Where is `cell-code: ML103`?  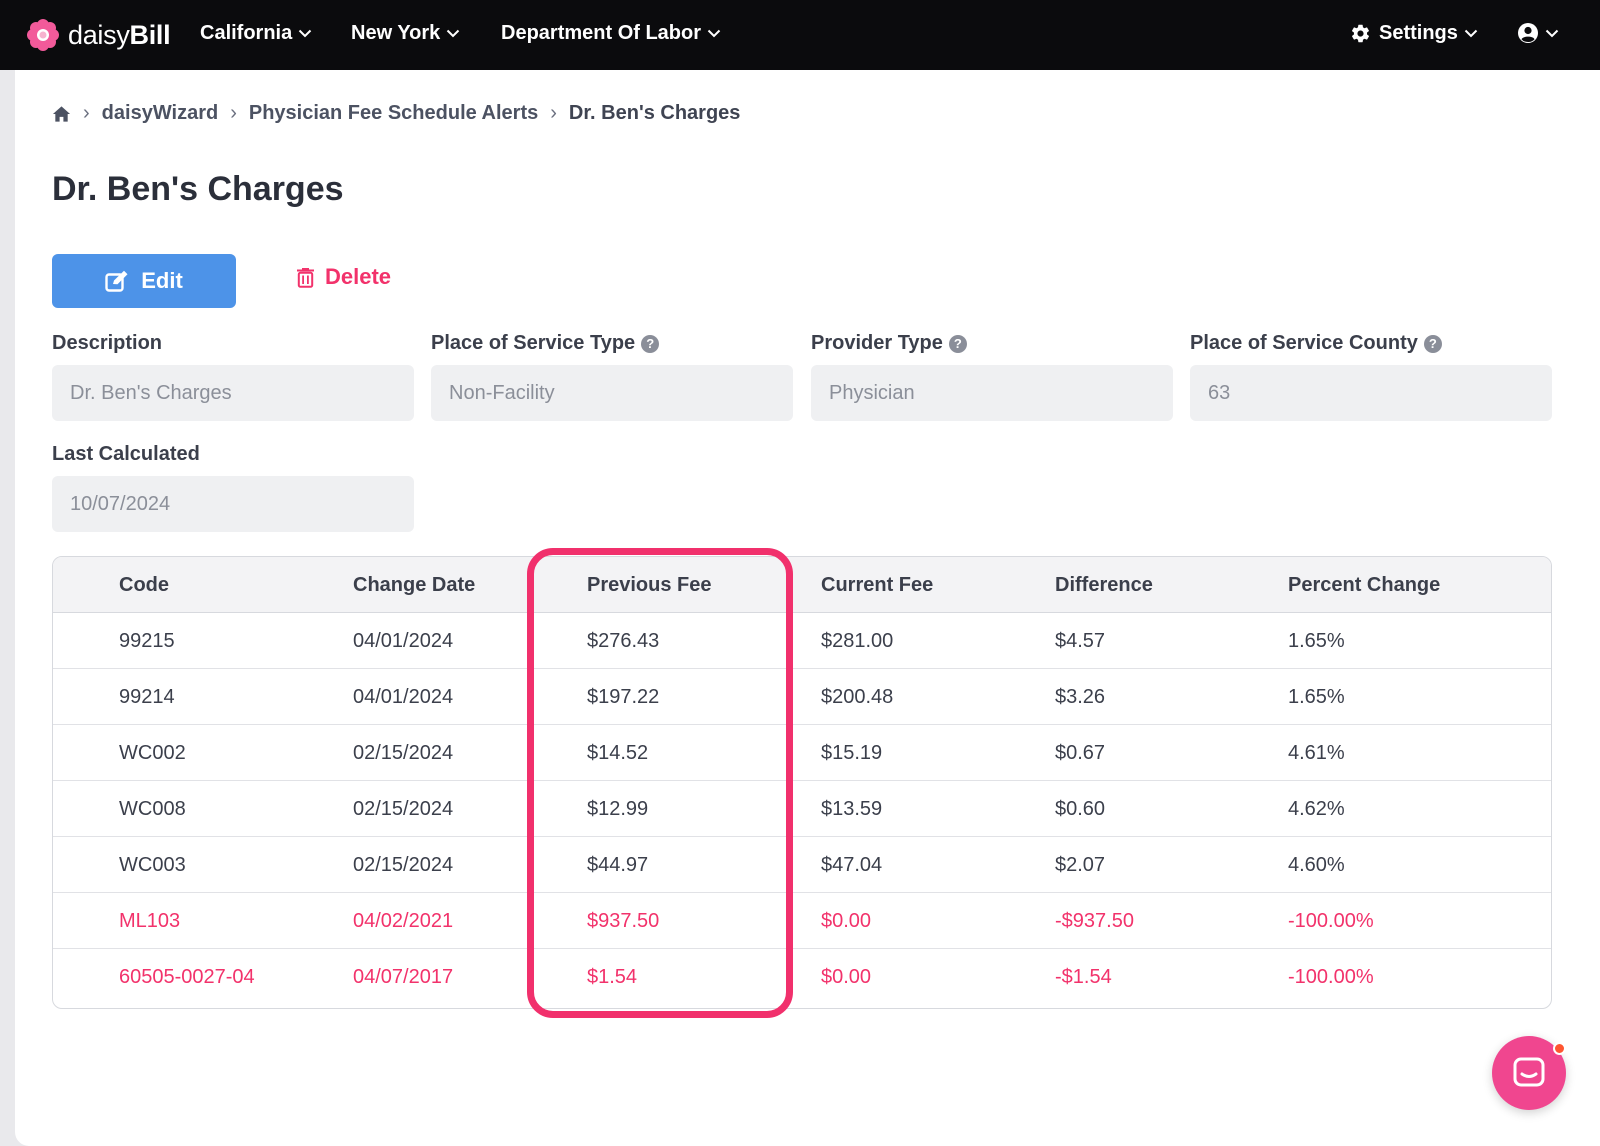 cell-code: ML103 is located at coordinates (150, 921).